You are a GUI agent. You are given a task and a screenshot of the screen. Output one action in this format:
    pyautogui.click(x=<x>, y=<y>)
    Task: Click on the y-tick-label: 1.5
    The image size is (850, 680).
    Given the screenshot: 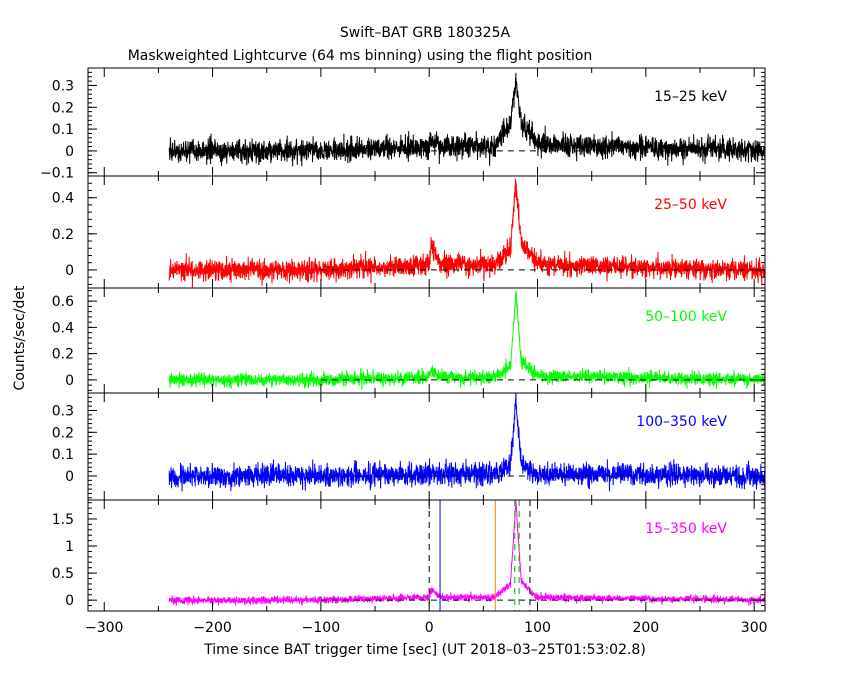 What is the action you would take?
    pyautogui.click(x=63, y=520)
    